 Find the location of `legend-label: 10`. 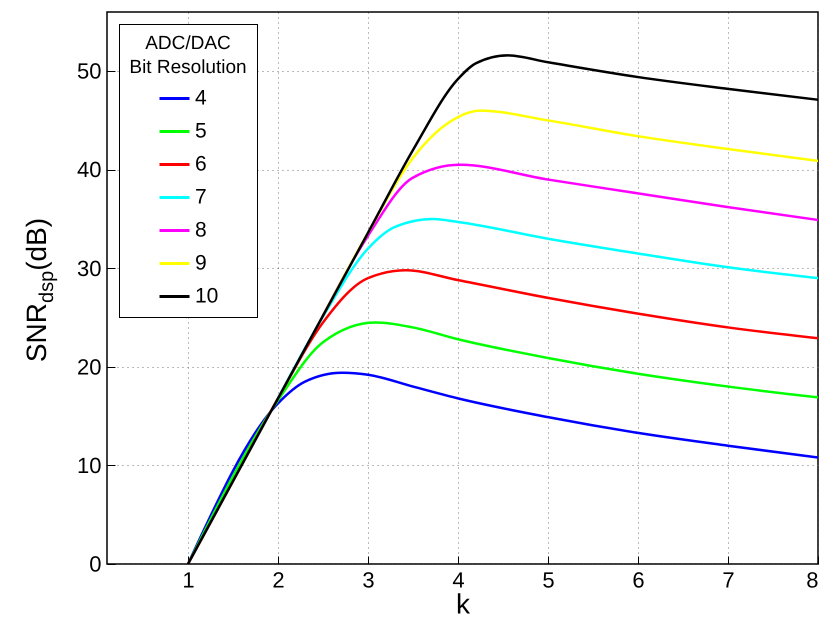

legend-label: 10 is located at coordinates (206, 296).